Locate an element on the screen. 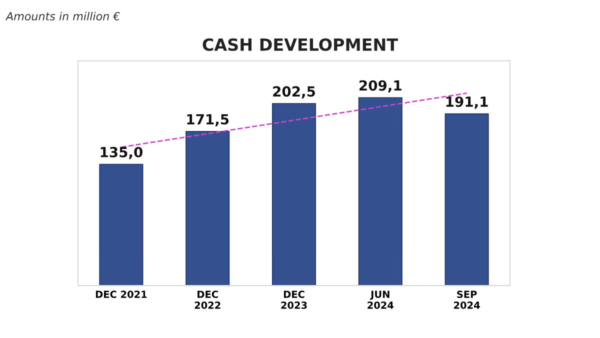 The width and height of the screenshot is (600, 338). text: Amounts in million € is located at coordinates (62, 16).